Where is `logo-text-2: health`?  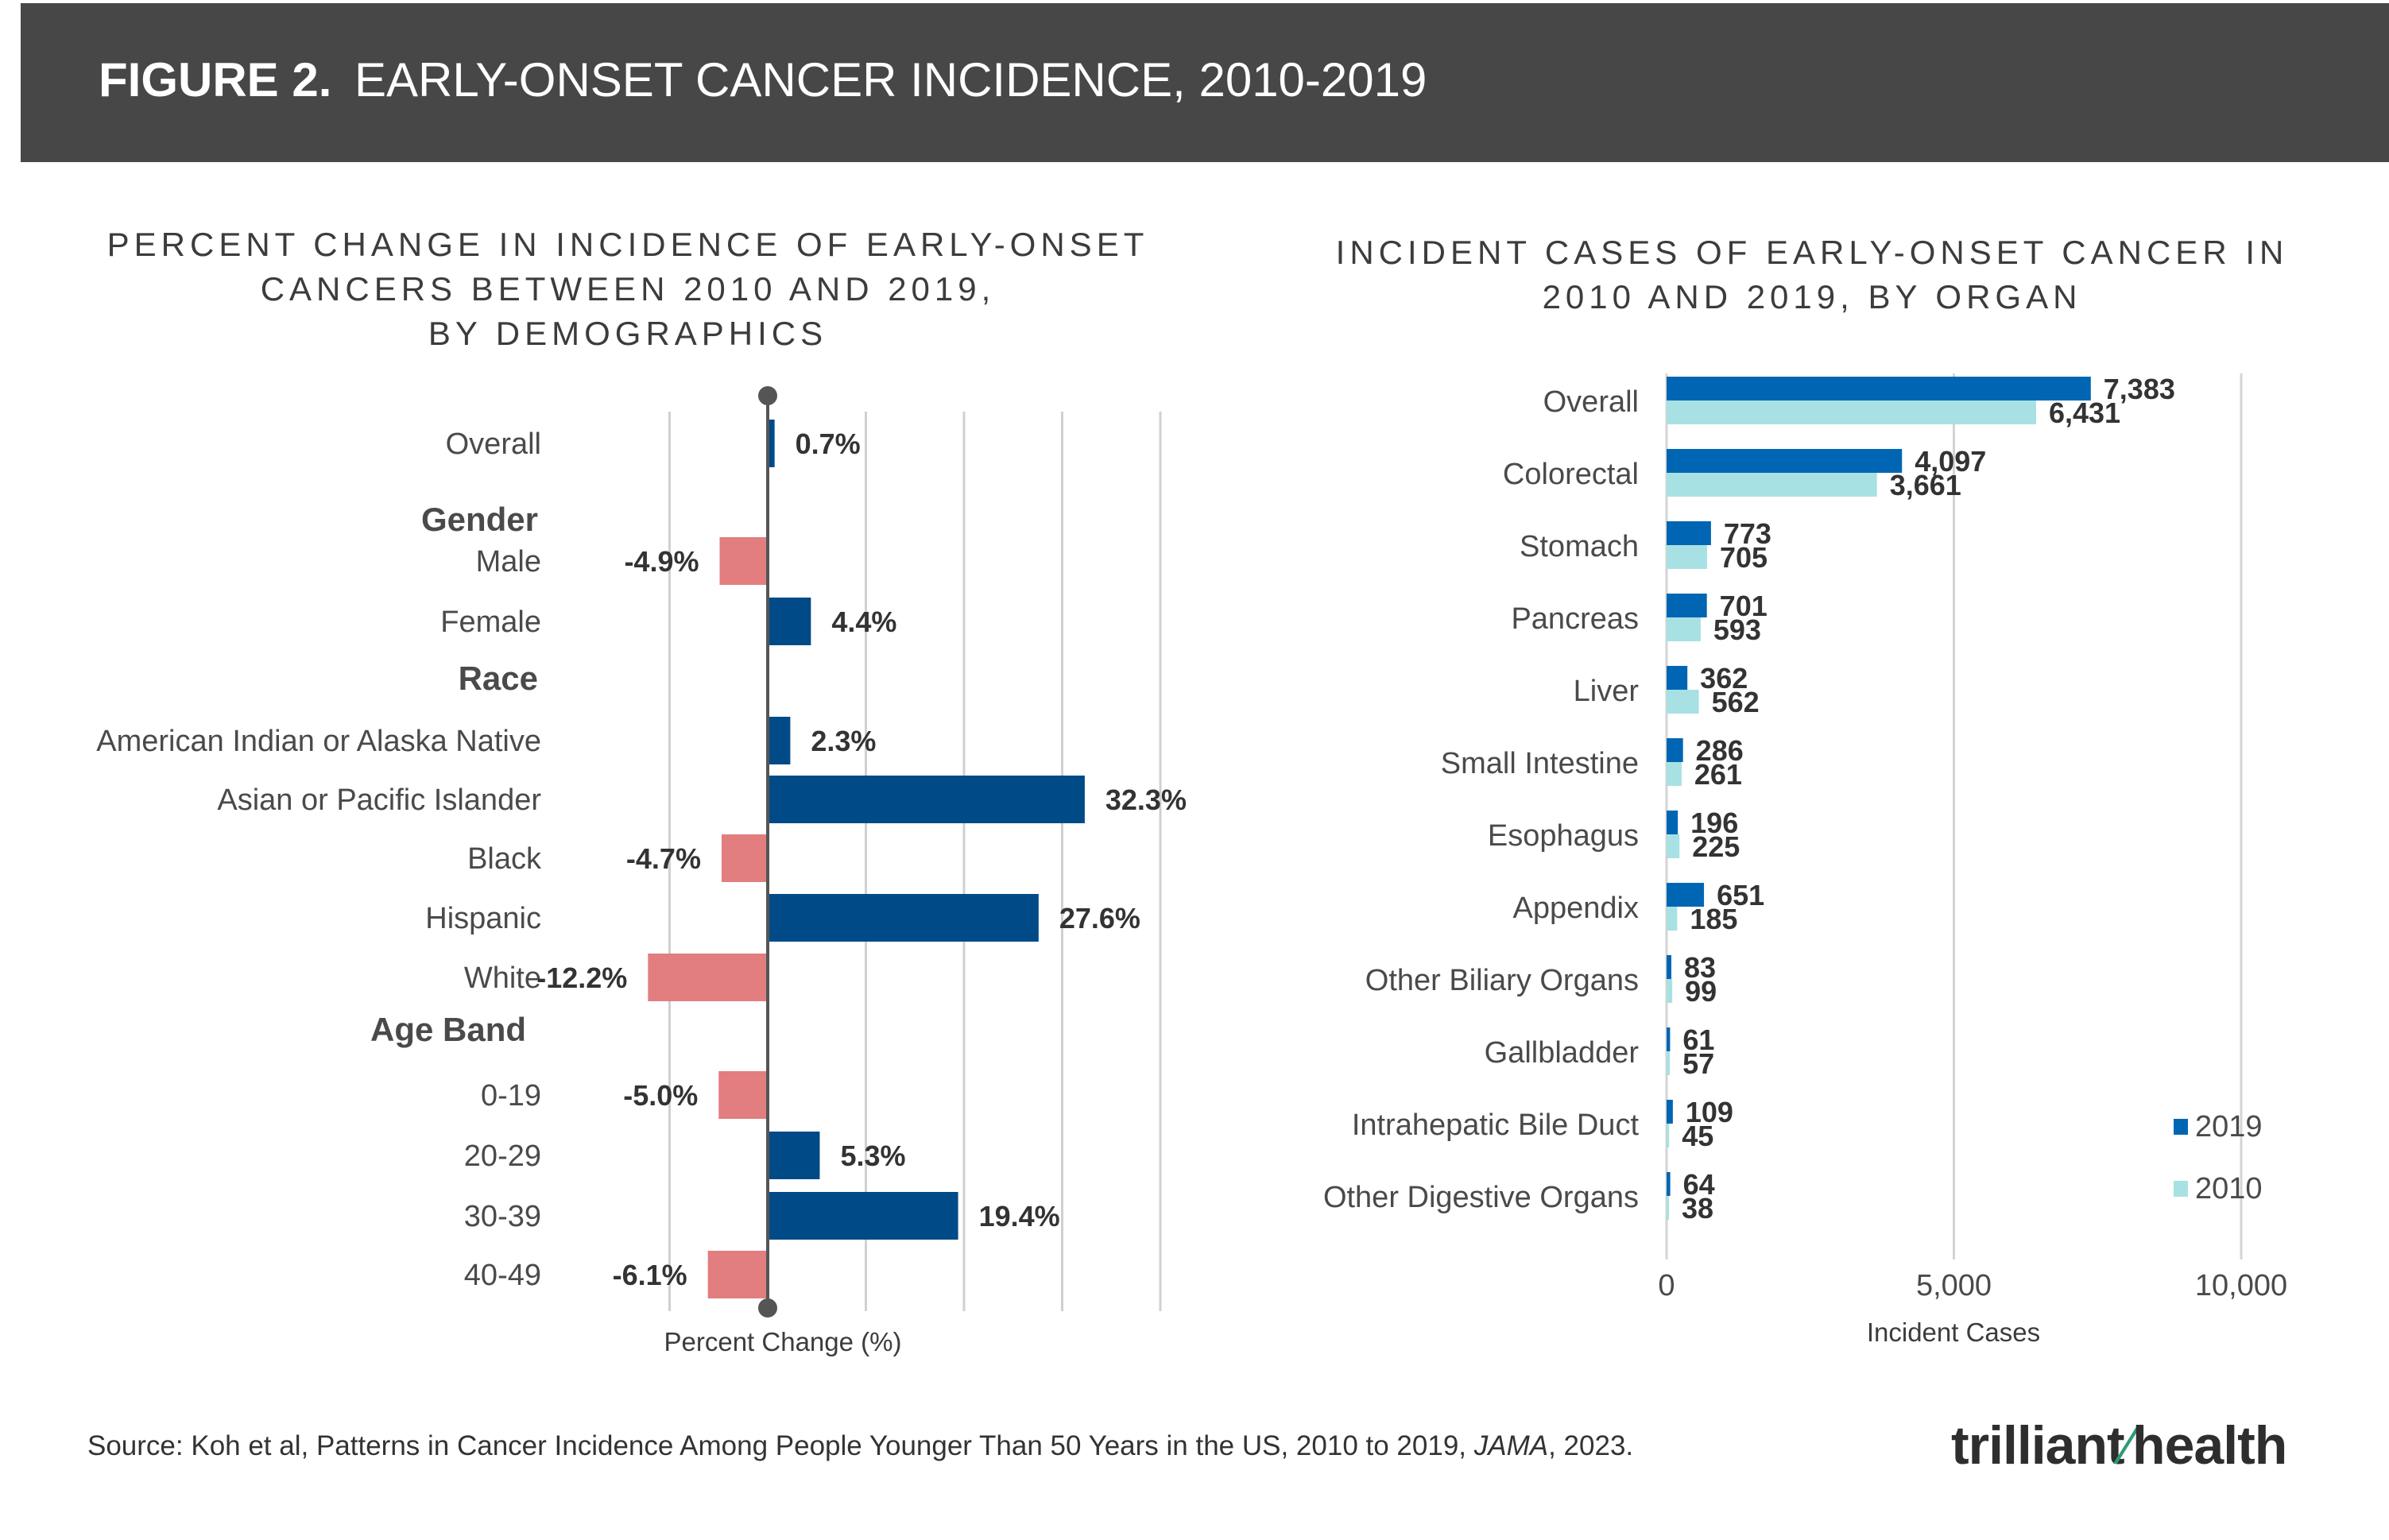 logo-text-2: health is located at coordinates (2209, 1446).